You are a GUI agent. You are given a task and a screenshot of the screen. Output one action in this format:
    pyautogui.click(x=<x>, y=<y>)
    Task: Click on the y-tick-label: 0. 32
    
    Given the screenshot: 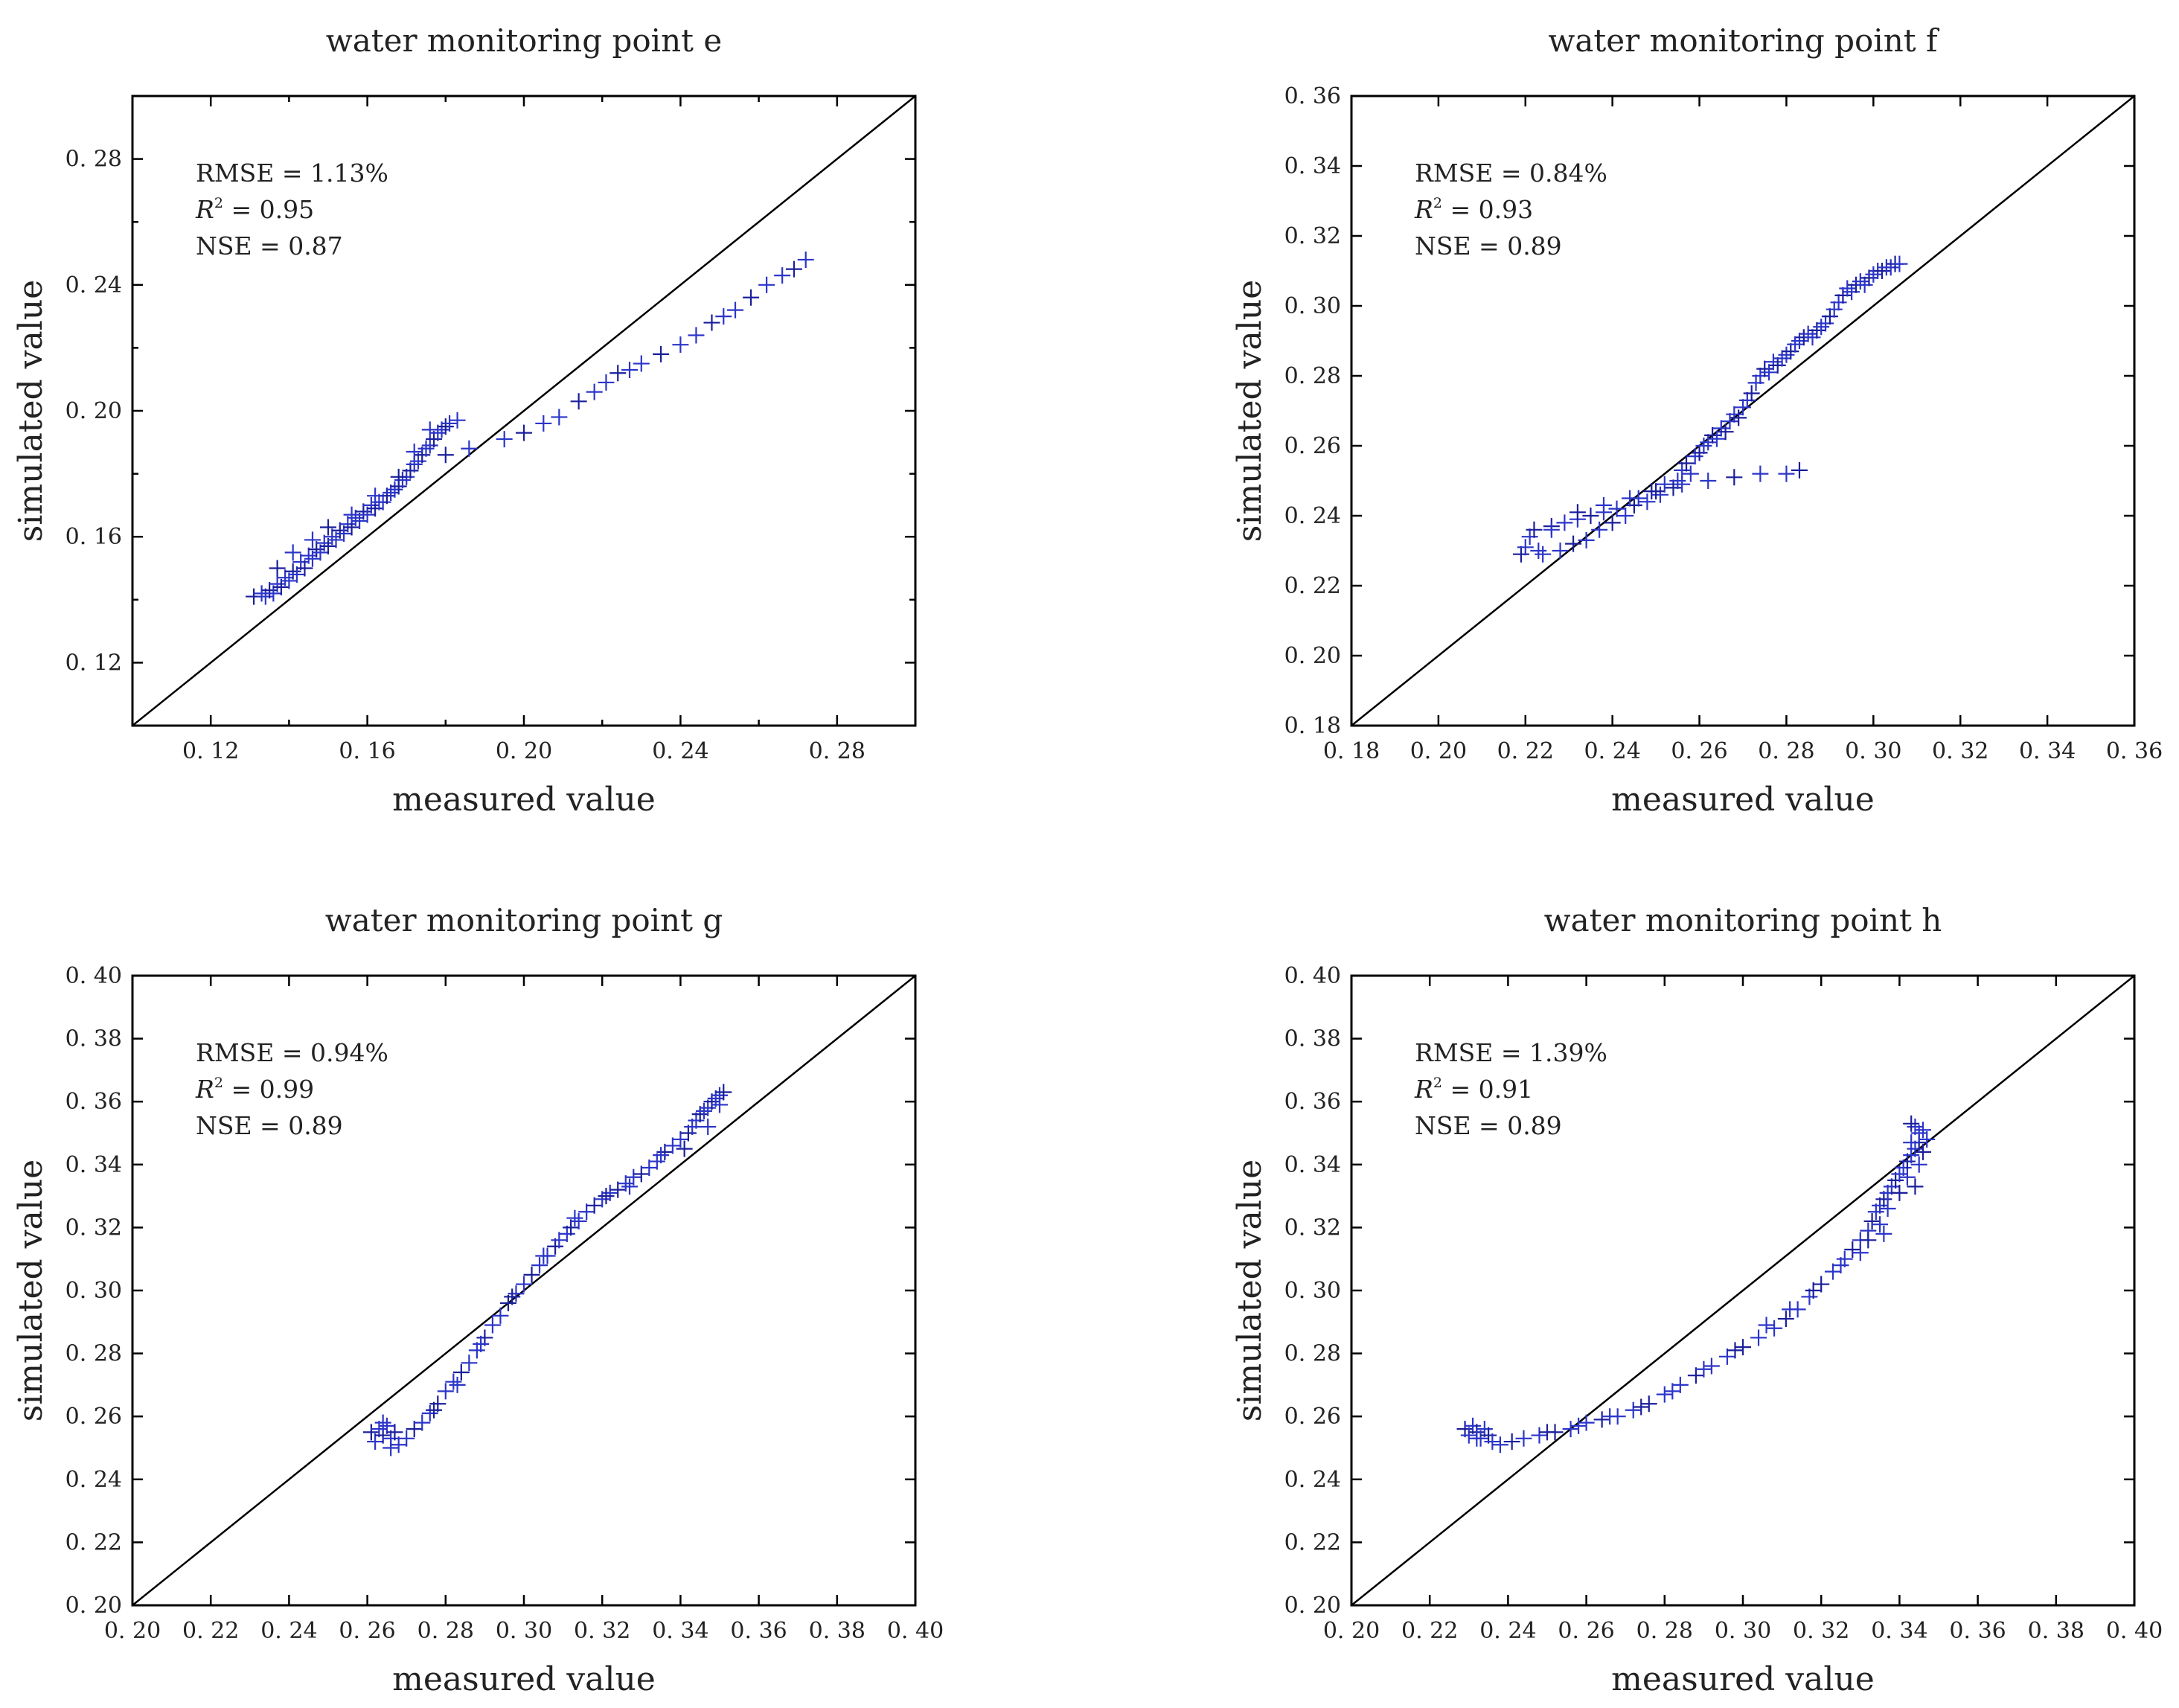 What is the action you would take?
    pyautogui.click(x=1312, y=1228)
    